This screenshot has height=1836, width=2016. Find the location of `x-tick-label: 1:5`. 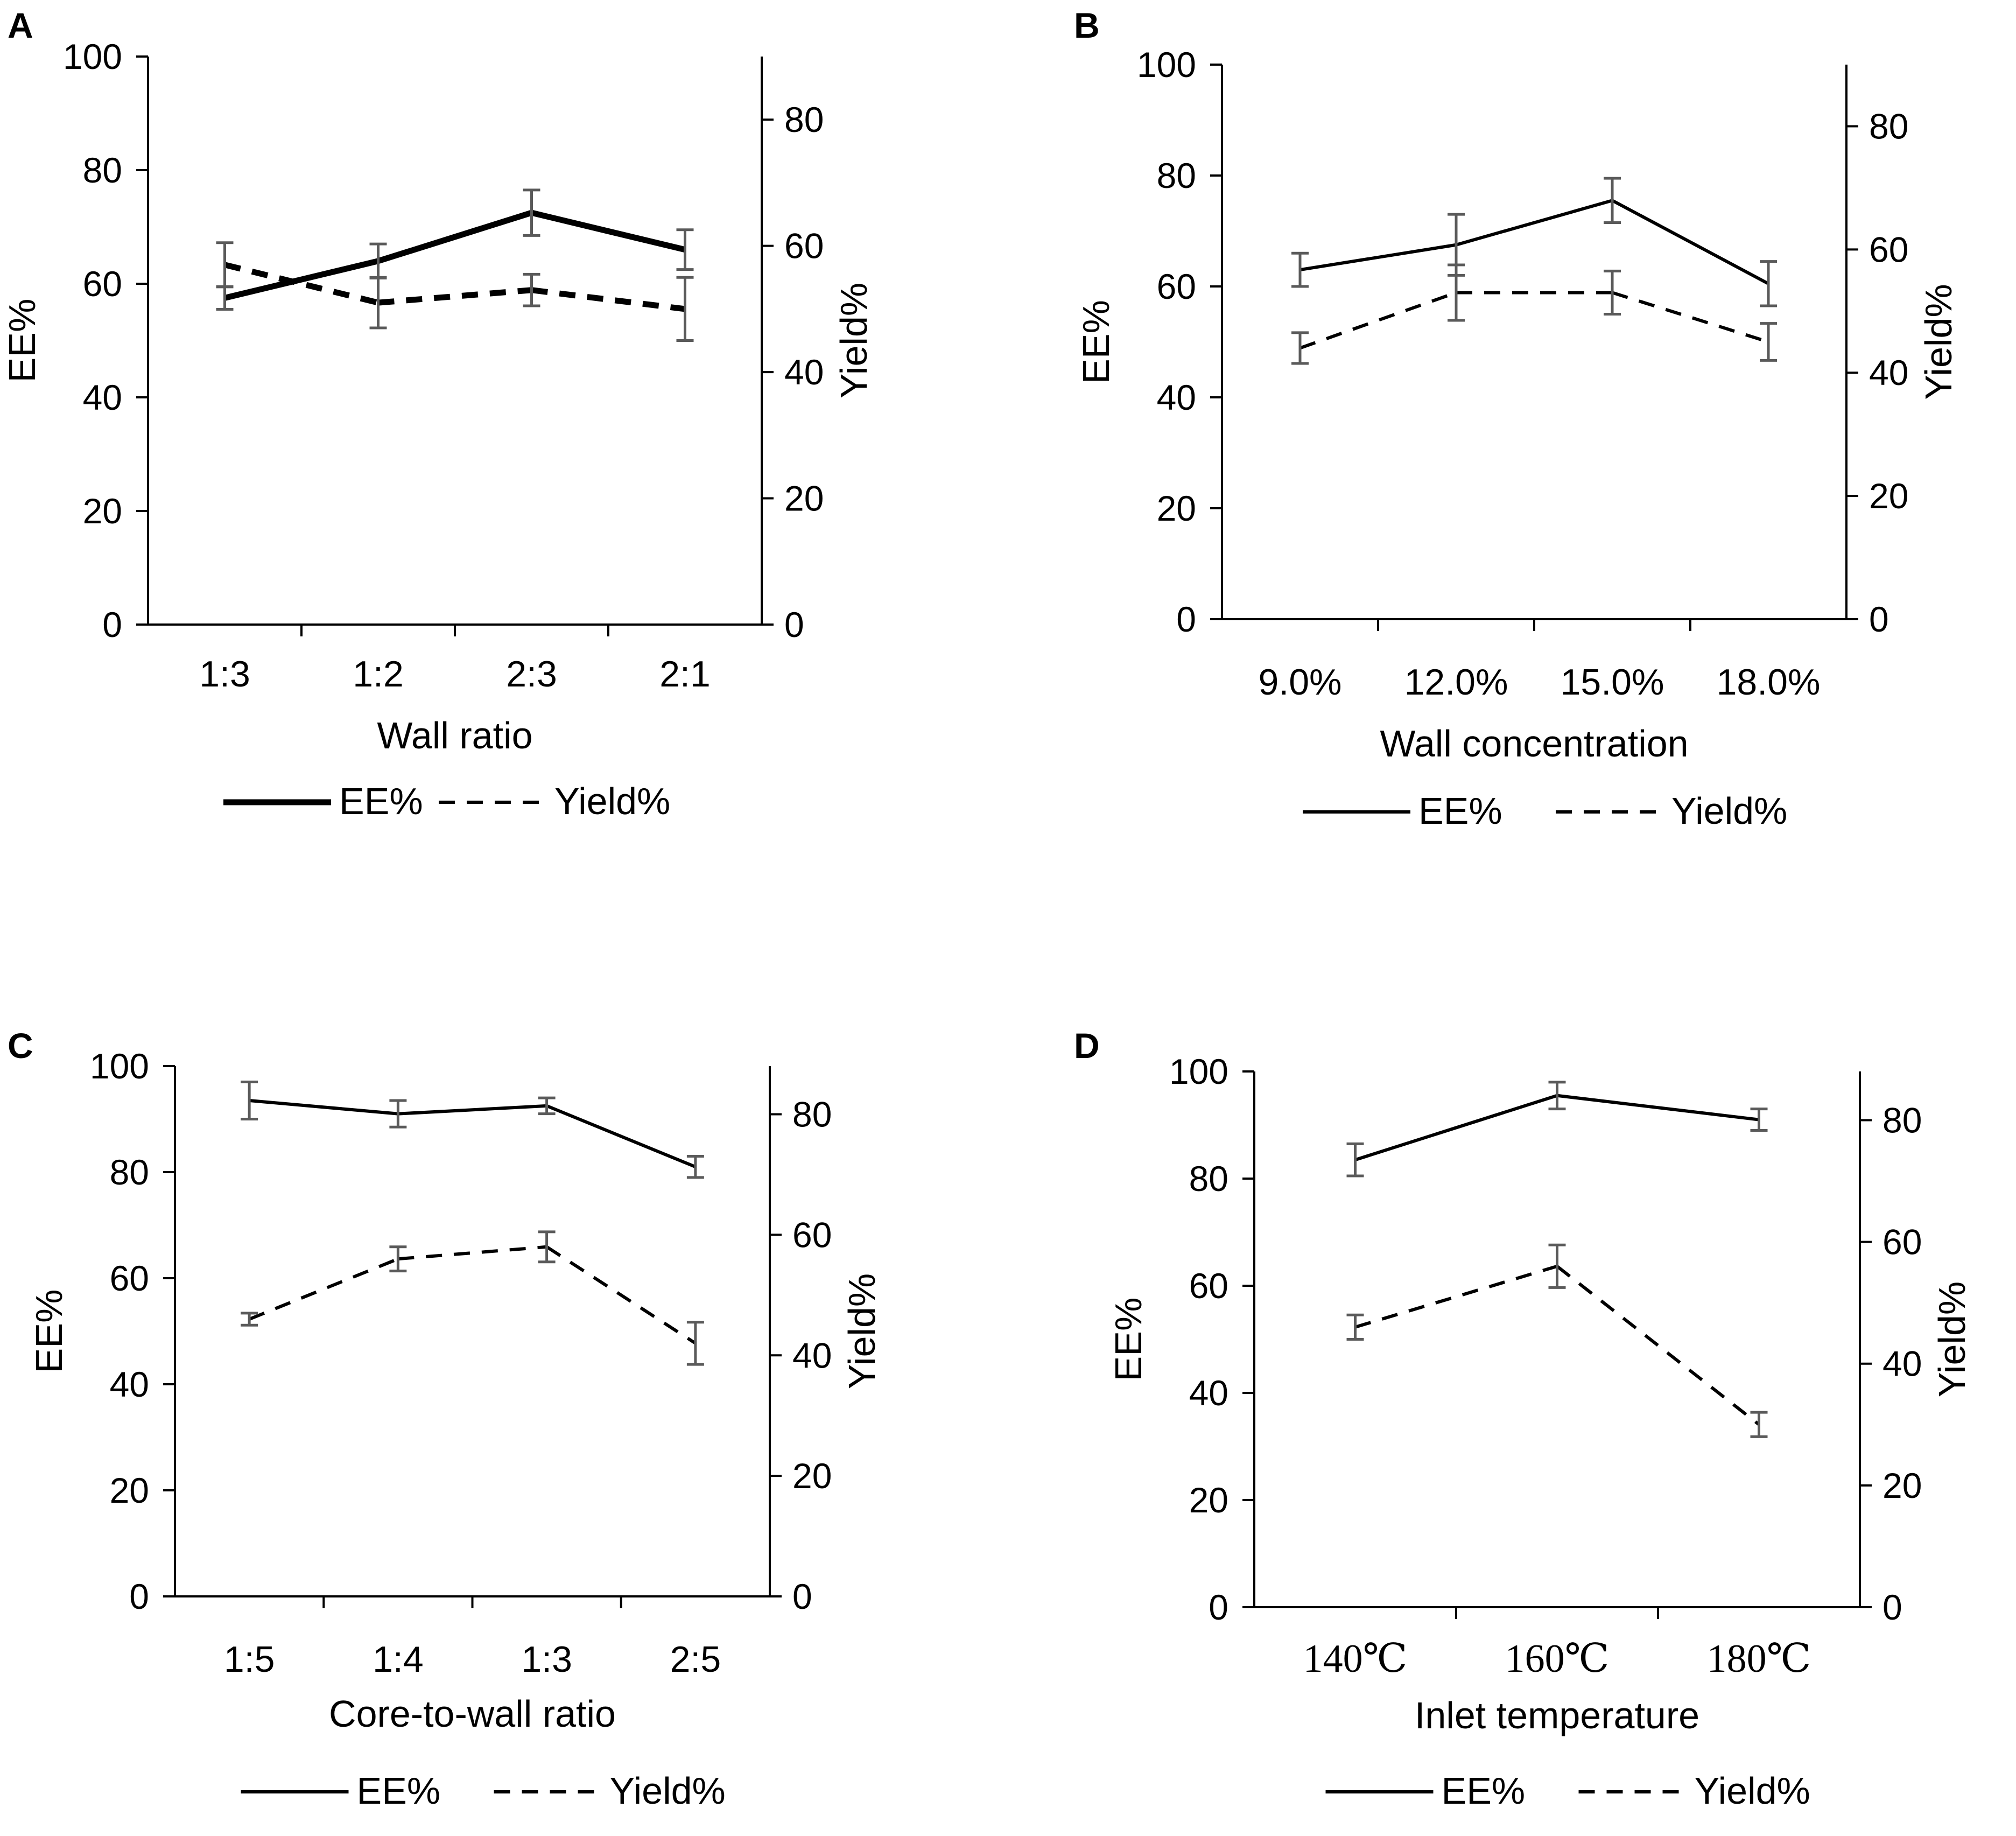

x-tick-label: 1:5 is located at coordinates (249, 1659).